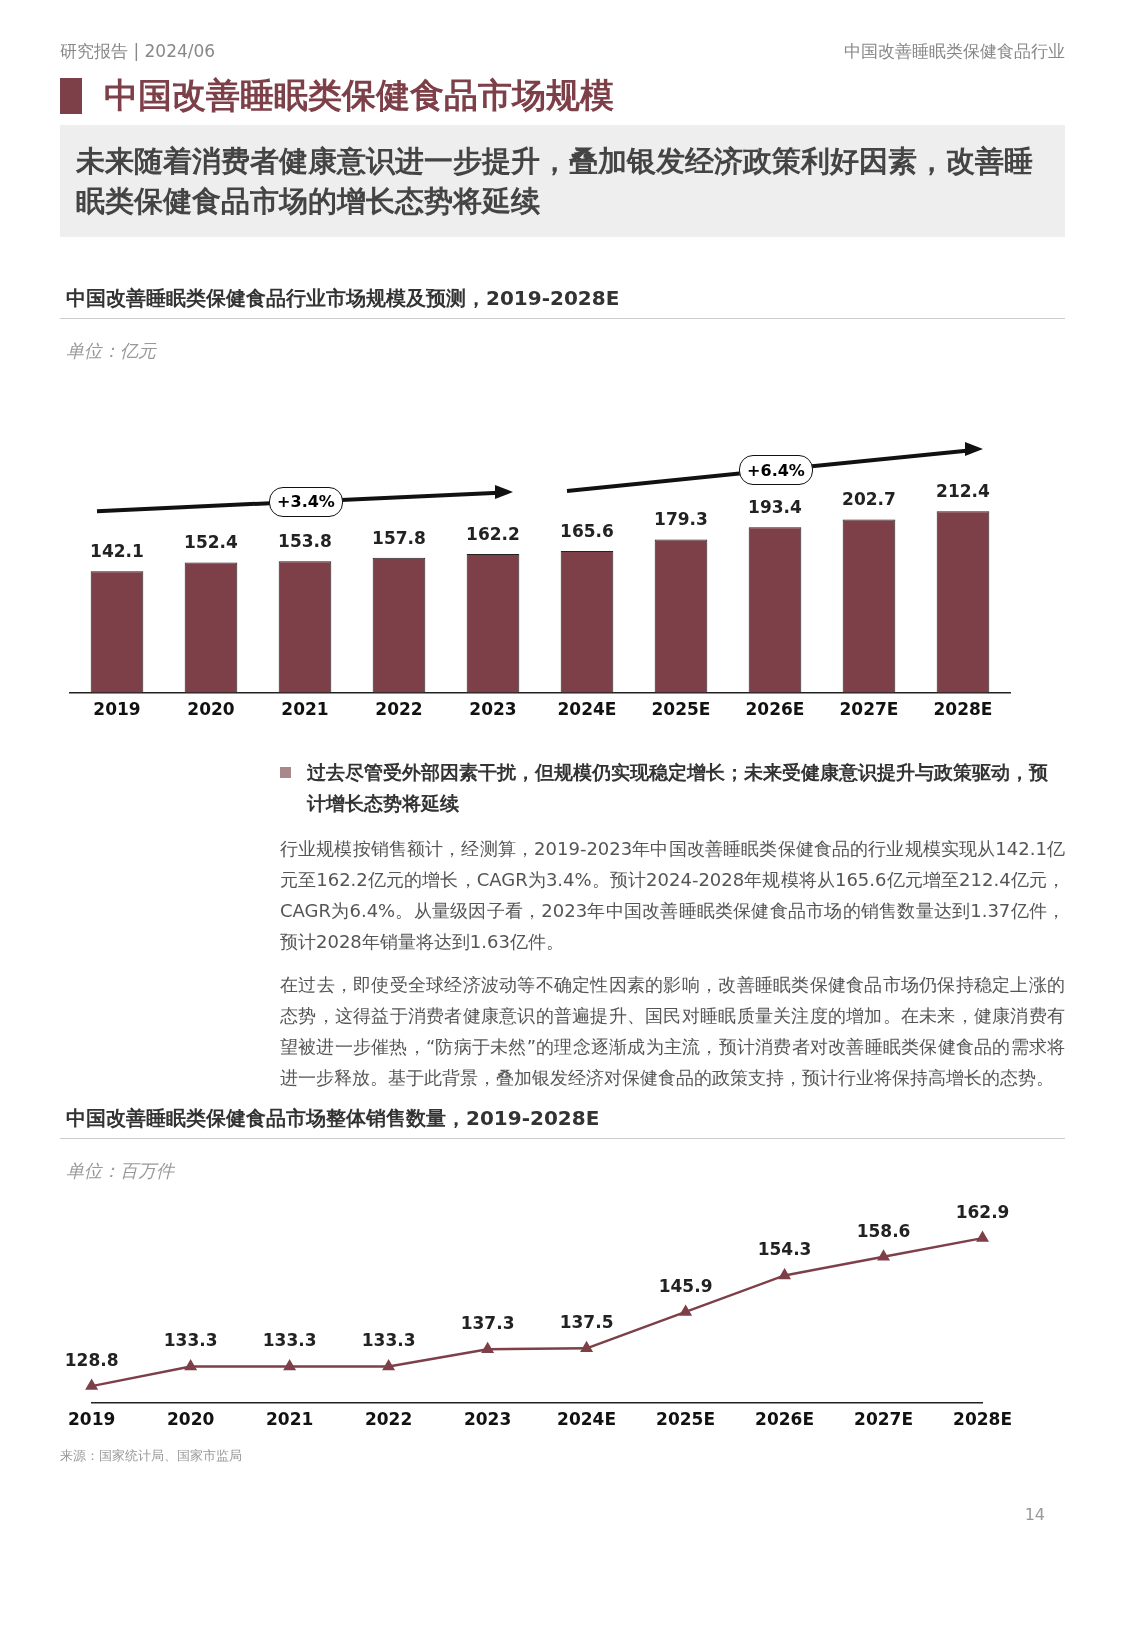 This screenshot has height=1625, width=1125. What do you see at coordinates (120, 1171) in the screenshot?
I see `text: 单位：百万件` at bounding box center [120, 1171].